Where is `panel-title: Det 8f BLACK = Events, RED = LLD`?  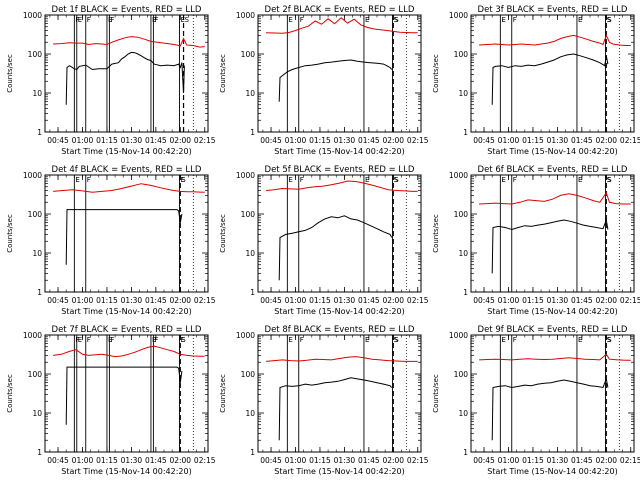
panel-title: Det 8f BLACK = Events, RED = LLD is located at coordinates (340, 330).